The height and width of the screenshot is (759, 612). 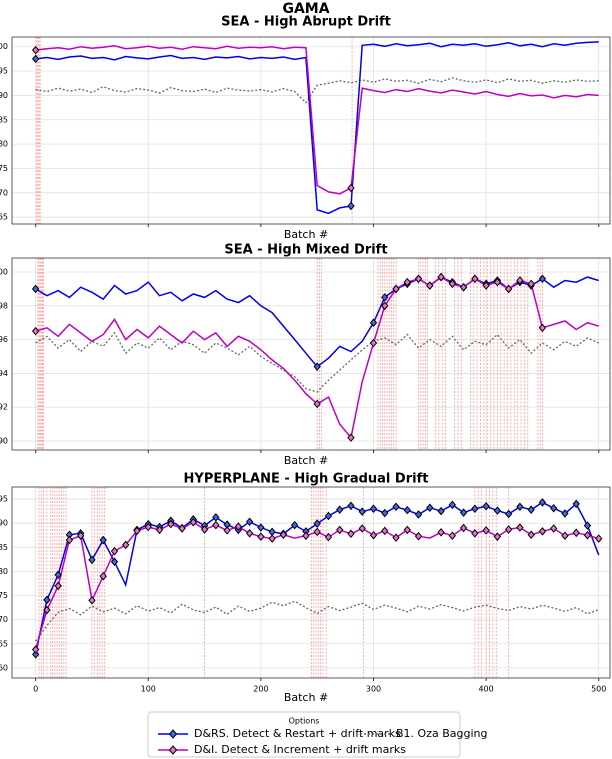 What do you see at coordinates (297, 733) in the screenshot?
I see `legend-label: D&RS. Detect & Restart + drift marks` at bounding box center [297, 733].